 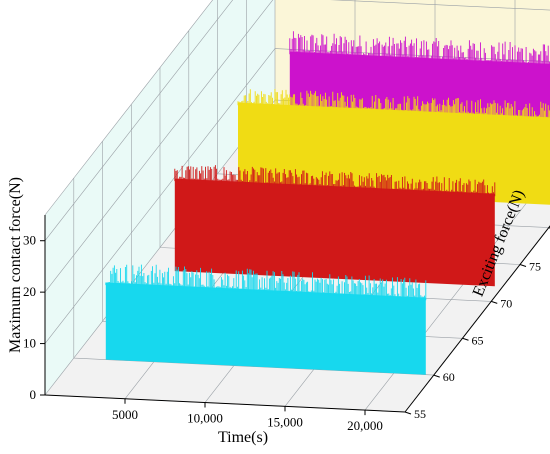 I want to click on y-axis-title: Maximum contact force(N), so click(x=15, y=265).